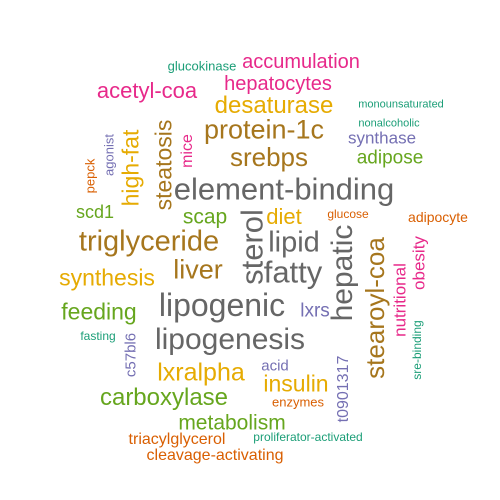 Image resolution: width=500 pixels, height=500 pixels. I want to click on word-lipogenic: lipogenic, so click(222, 305).